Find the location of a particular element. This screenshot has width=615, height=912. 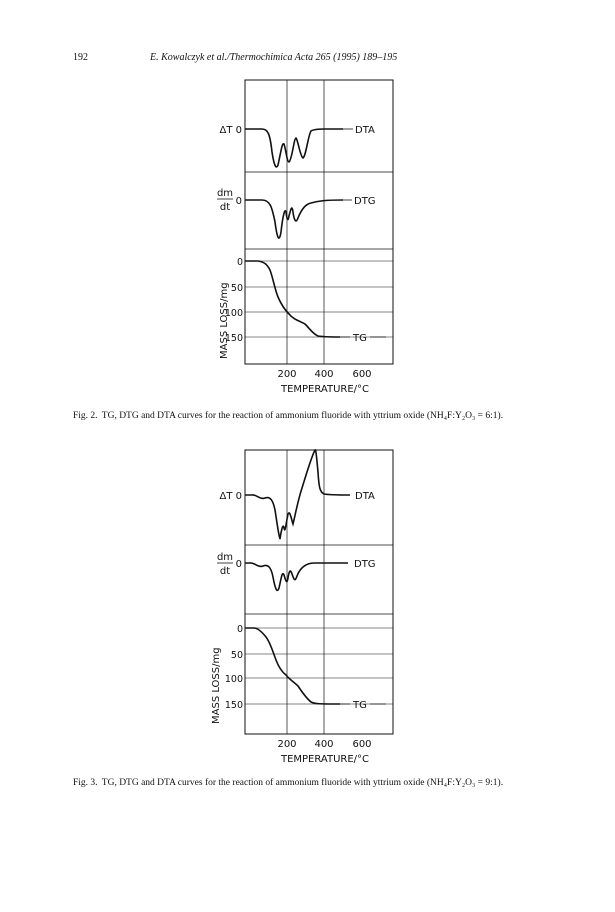

page-number: 192 is located at coordinates (80, 57).